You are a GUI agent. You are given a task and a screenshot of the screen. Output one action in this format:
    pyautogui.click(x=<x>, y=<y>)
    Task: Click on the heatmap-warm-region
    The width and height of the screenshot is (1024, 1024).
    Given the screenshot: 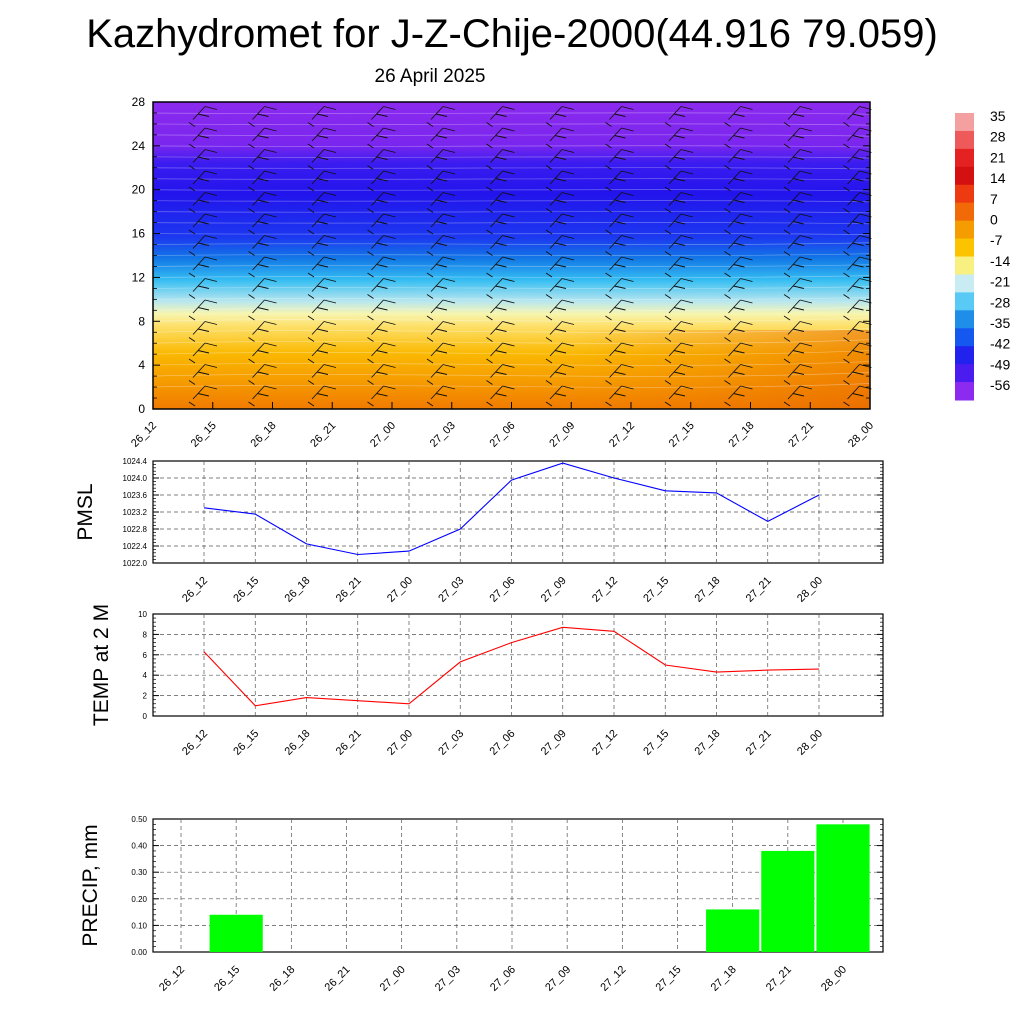 What is the action you would take?
    pyautogui.click(x=715, y=369)
    